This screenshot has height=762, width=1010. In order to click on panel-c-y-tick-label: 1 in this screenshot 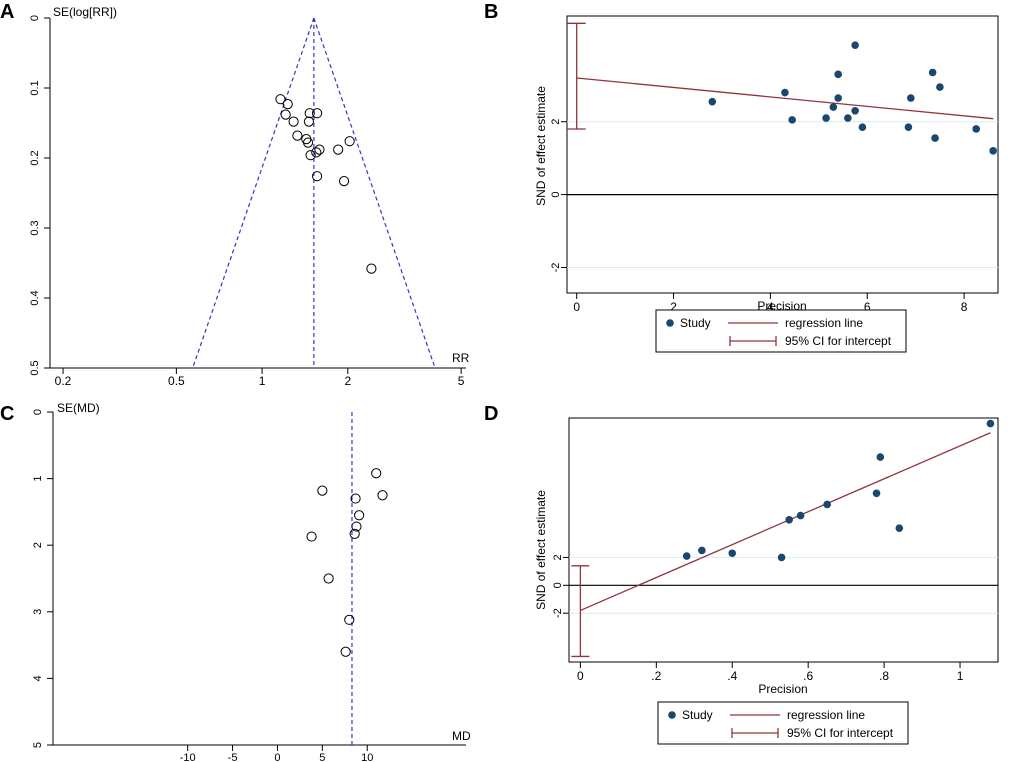, I will do `click(38, 479)`.